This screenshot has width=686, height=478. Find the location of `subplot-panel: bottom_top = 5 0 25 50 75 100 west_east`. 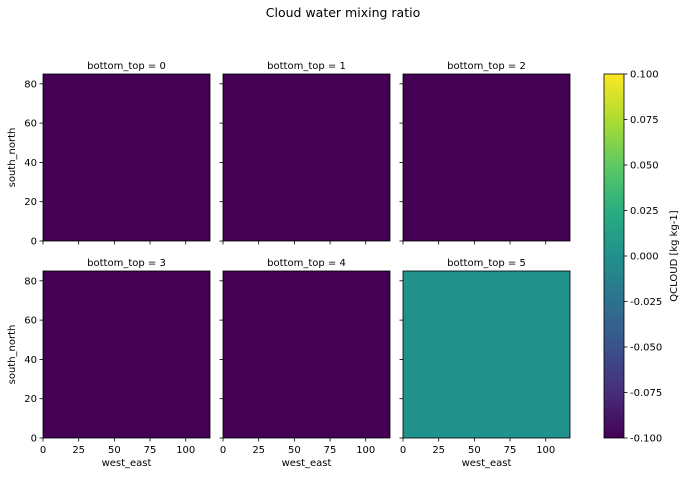

subplot-panel: bottom_top = 5 0 25 50 75 100 west_east is located at coordinates (485, 363).